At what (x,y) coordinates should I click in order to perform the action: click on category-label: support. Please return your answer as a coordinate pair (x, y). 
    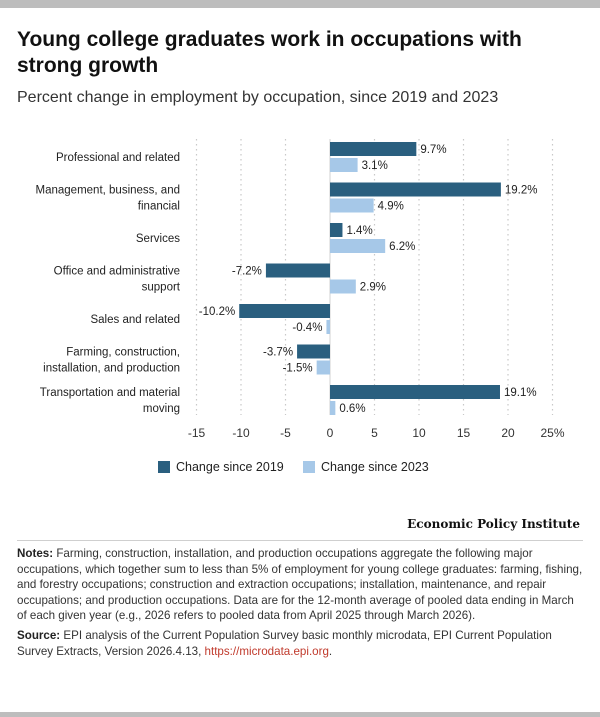
    Looking at the image, I should click on (161, 288).